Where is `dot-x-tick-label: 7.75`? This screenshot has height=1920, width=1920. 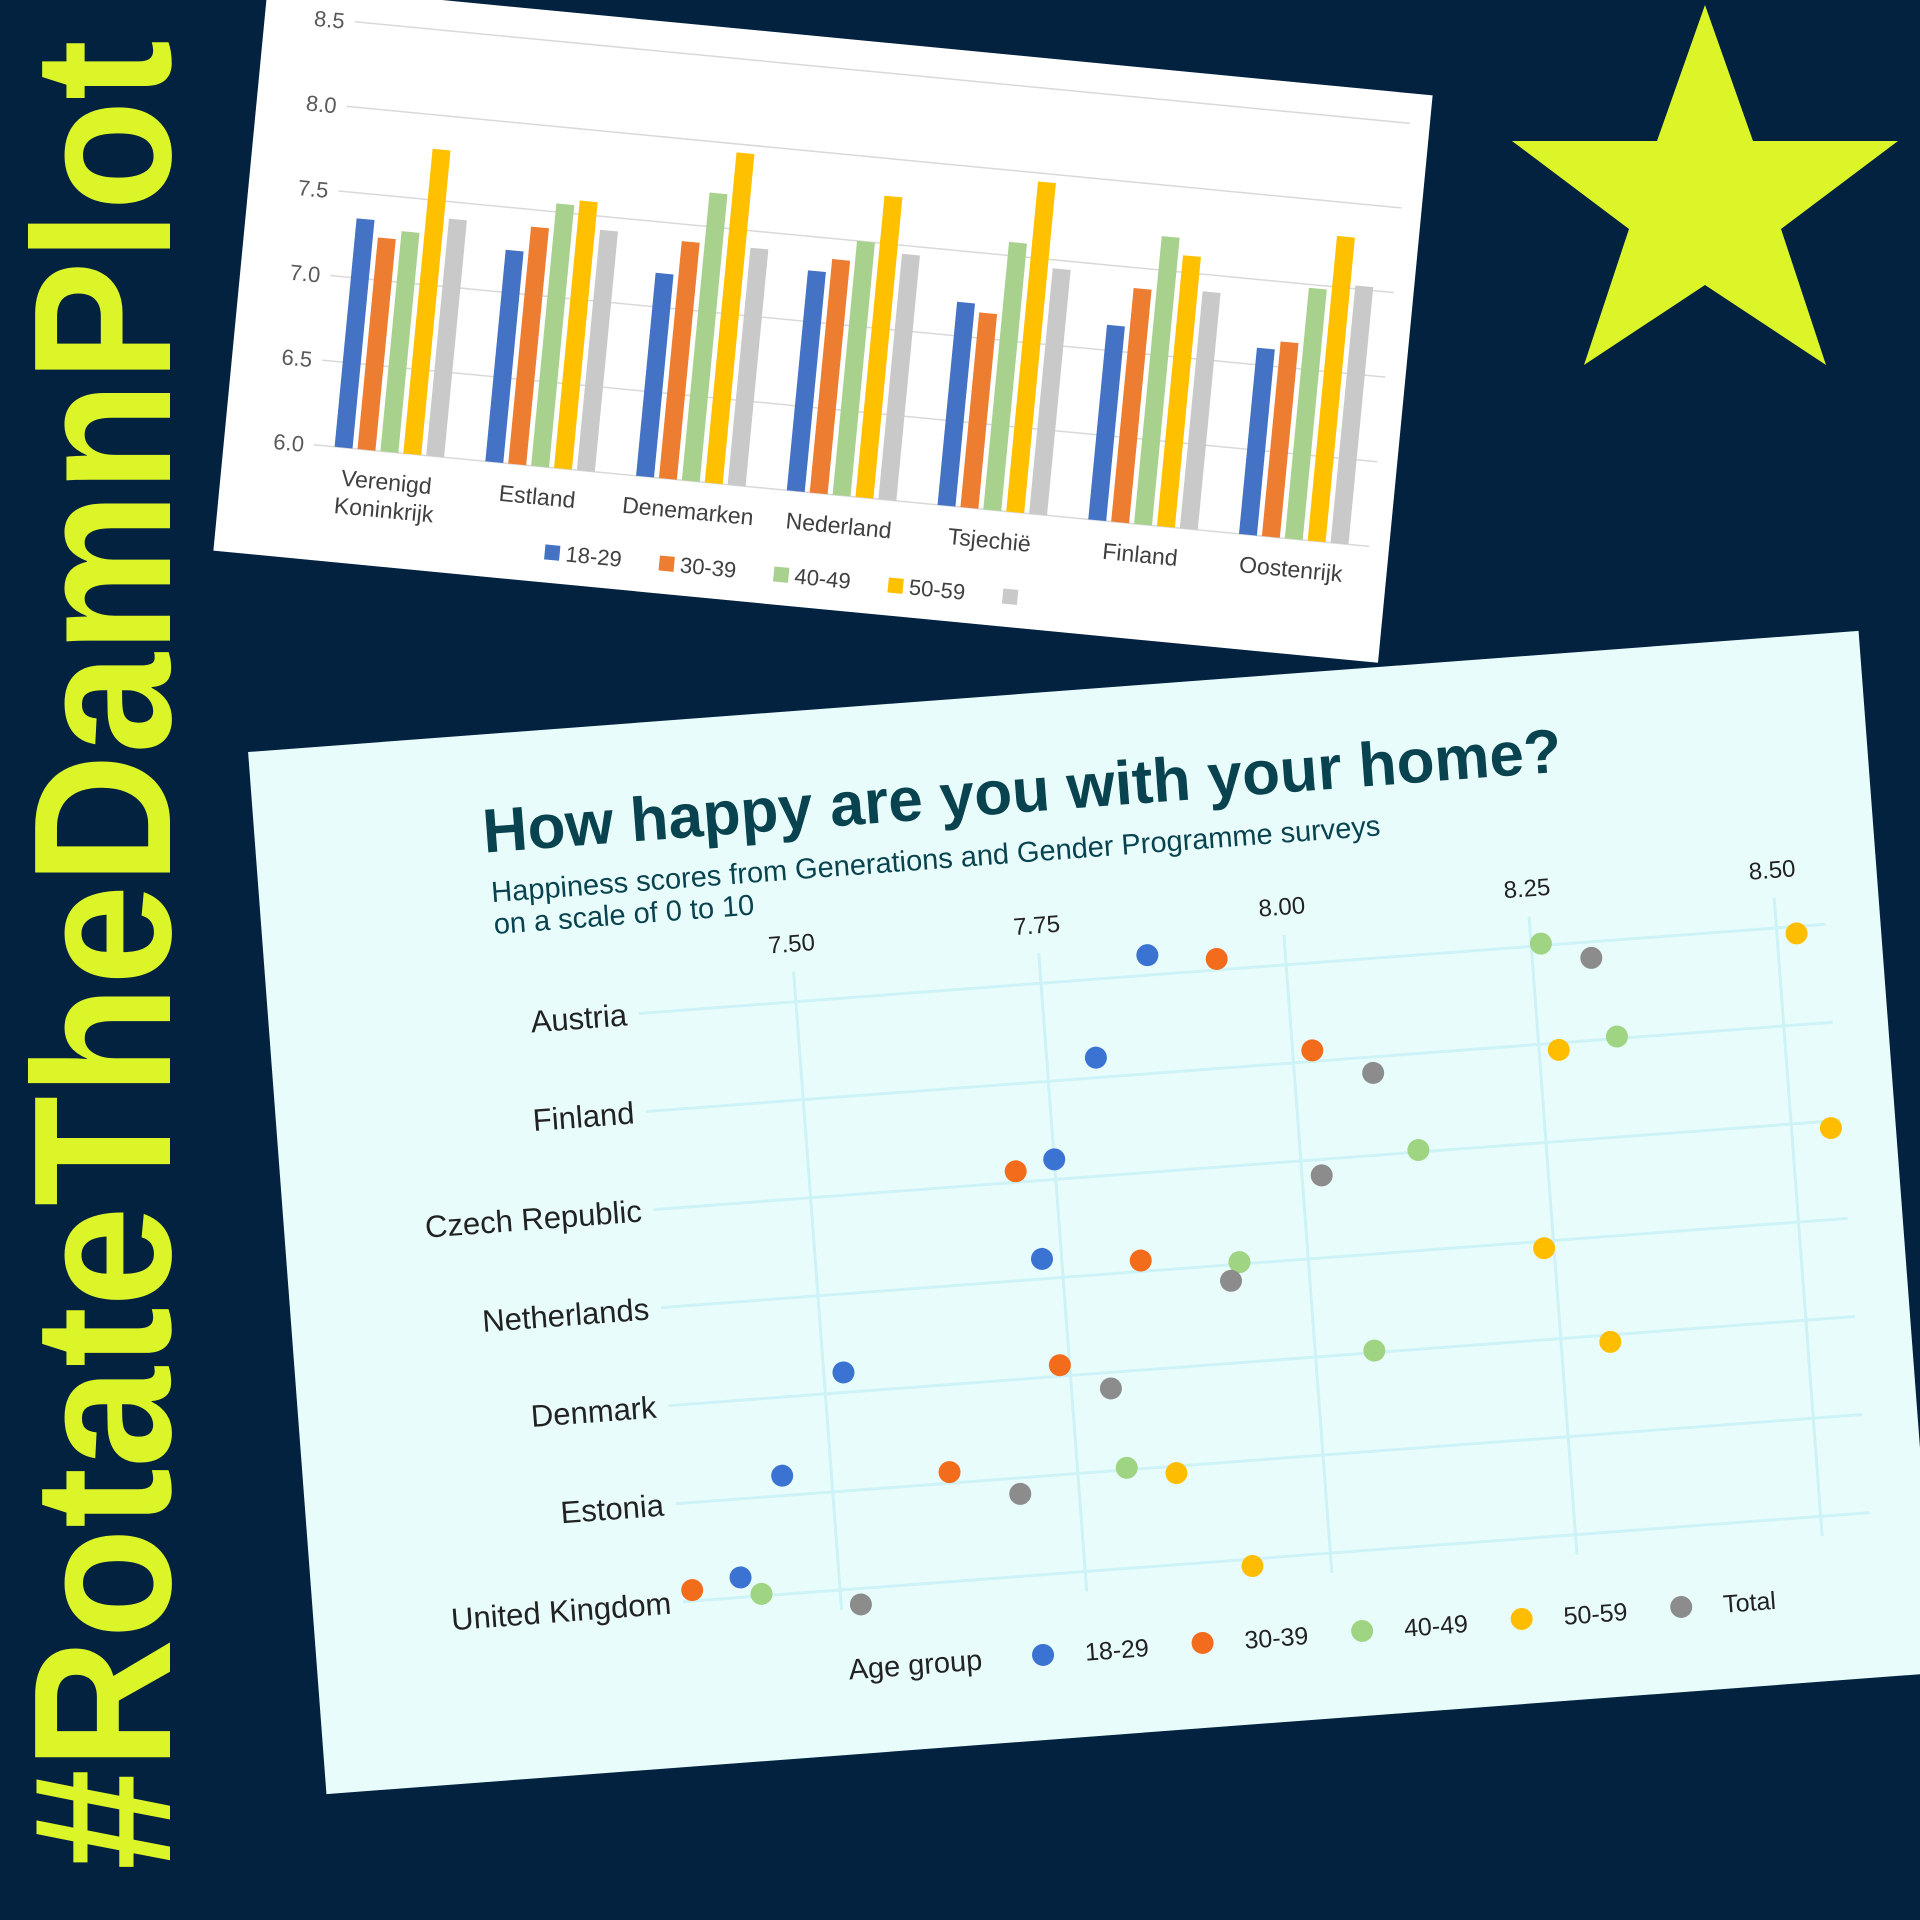 dot-x-tick-label: 7.75 is located at coordinates (1036, 926).